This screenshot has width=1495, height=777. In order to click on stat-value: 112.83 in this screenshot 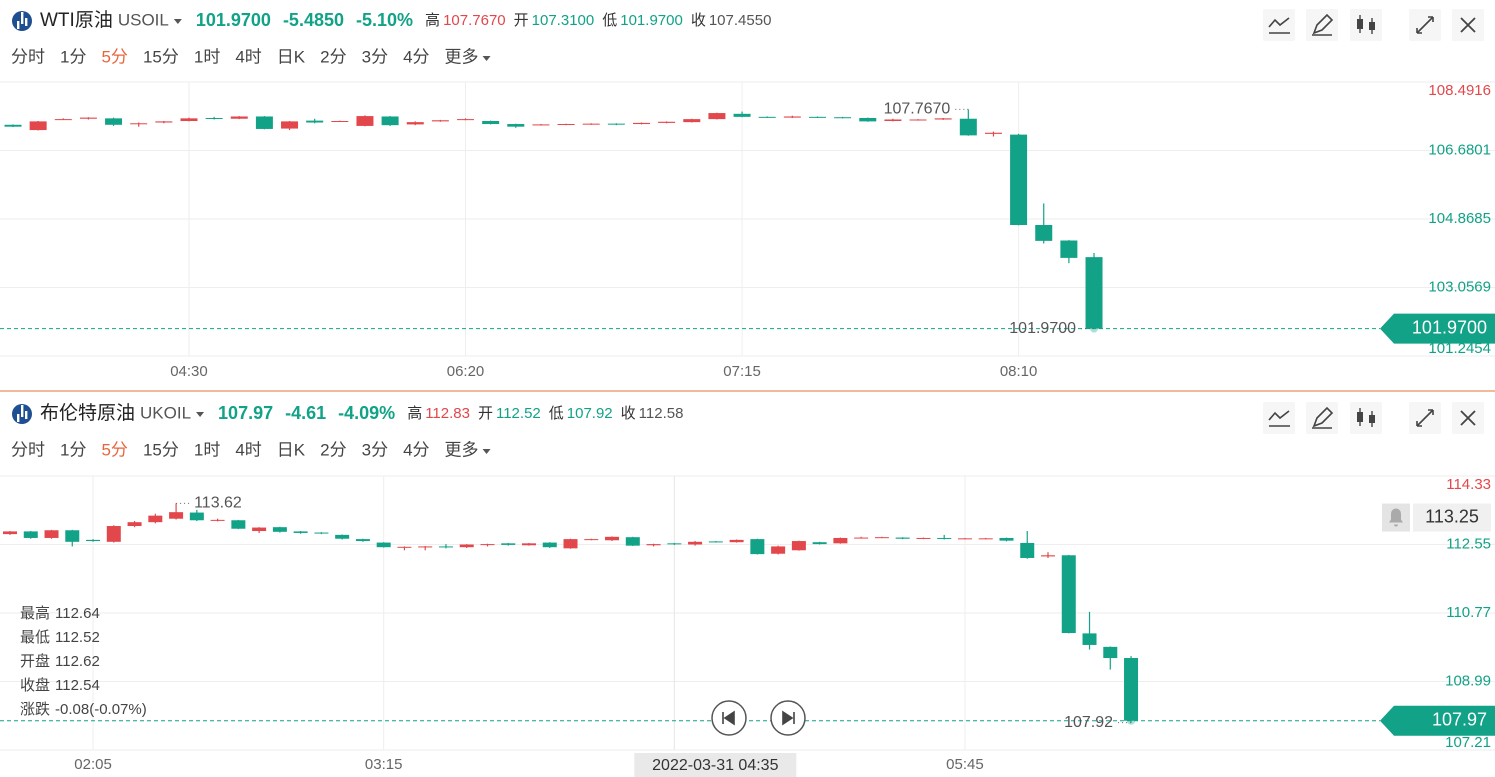, I will do `click(447, 413)`.